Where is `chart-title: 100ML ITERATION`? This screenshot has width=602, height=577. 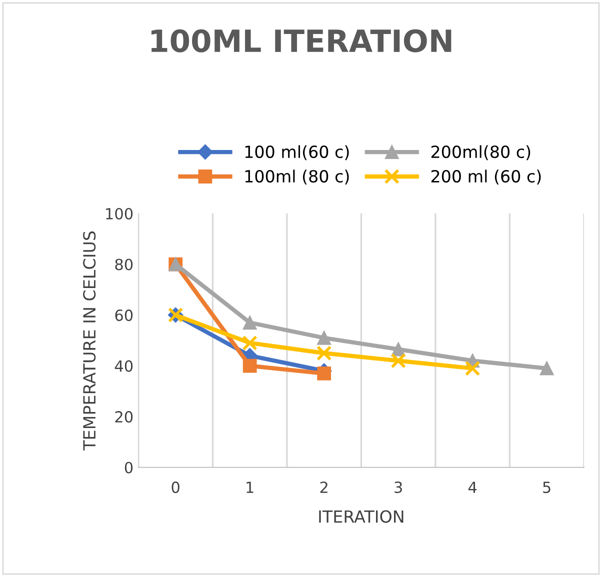 chart-title: 100ML ITERATION is located at coordinates (301, 40).